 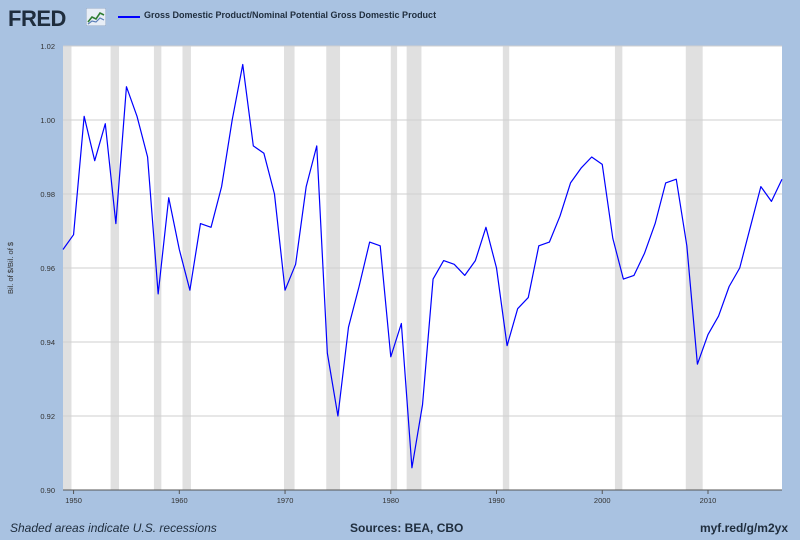 I want to click on y-tick-label: 1.02, so click(x=47, y=46).